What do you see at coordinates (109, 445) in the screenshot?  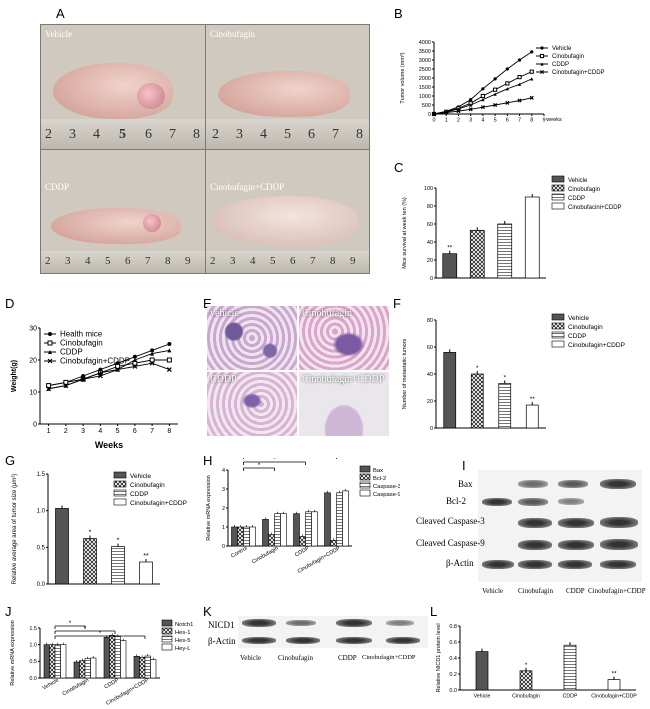 I see `x-axis-label: Weeks` at bounding box center [109, 445].